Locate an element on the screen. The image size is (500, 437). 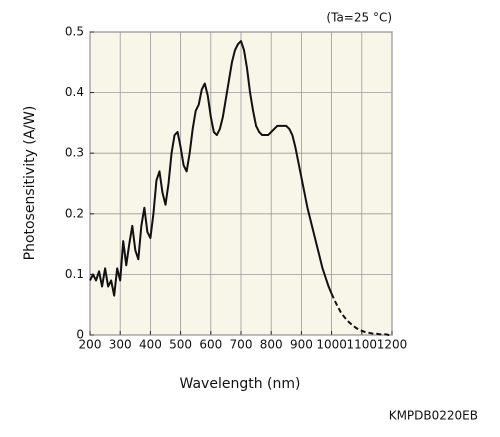
x-tick-label: 500 is located at coordinates (180, 345).